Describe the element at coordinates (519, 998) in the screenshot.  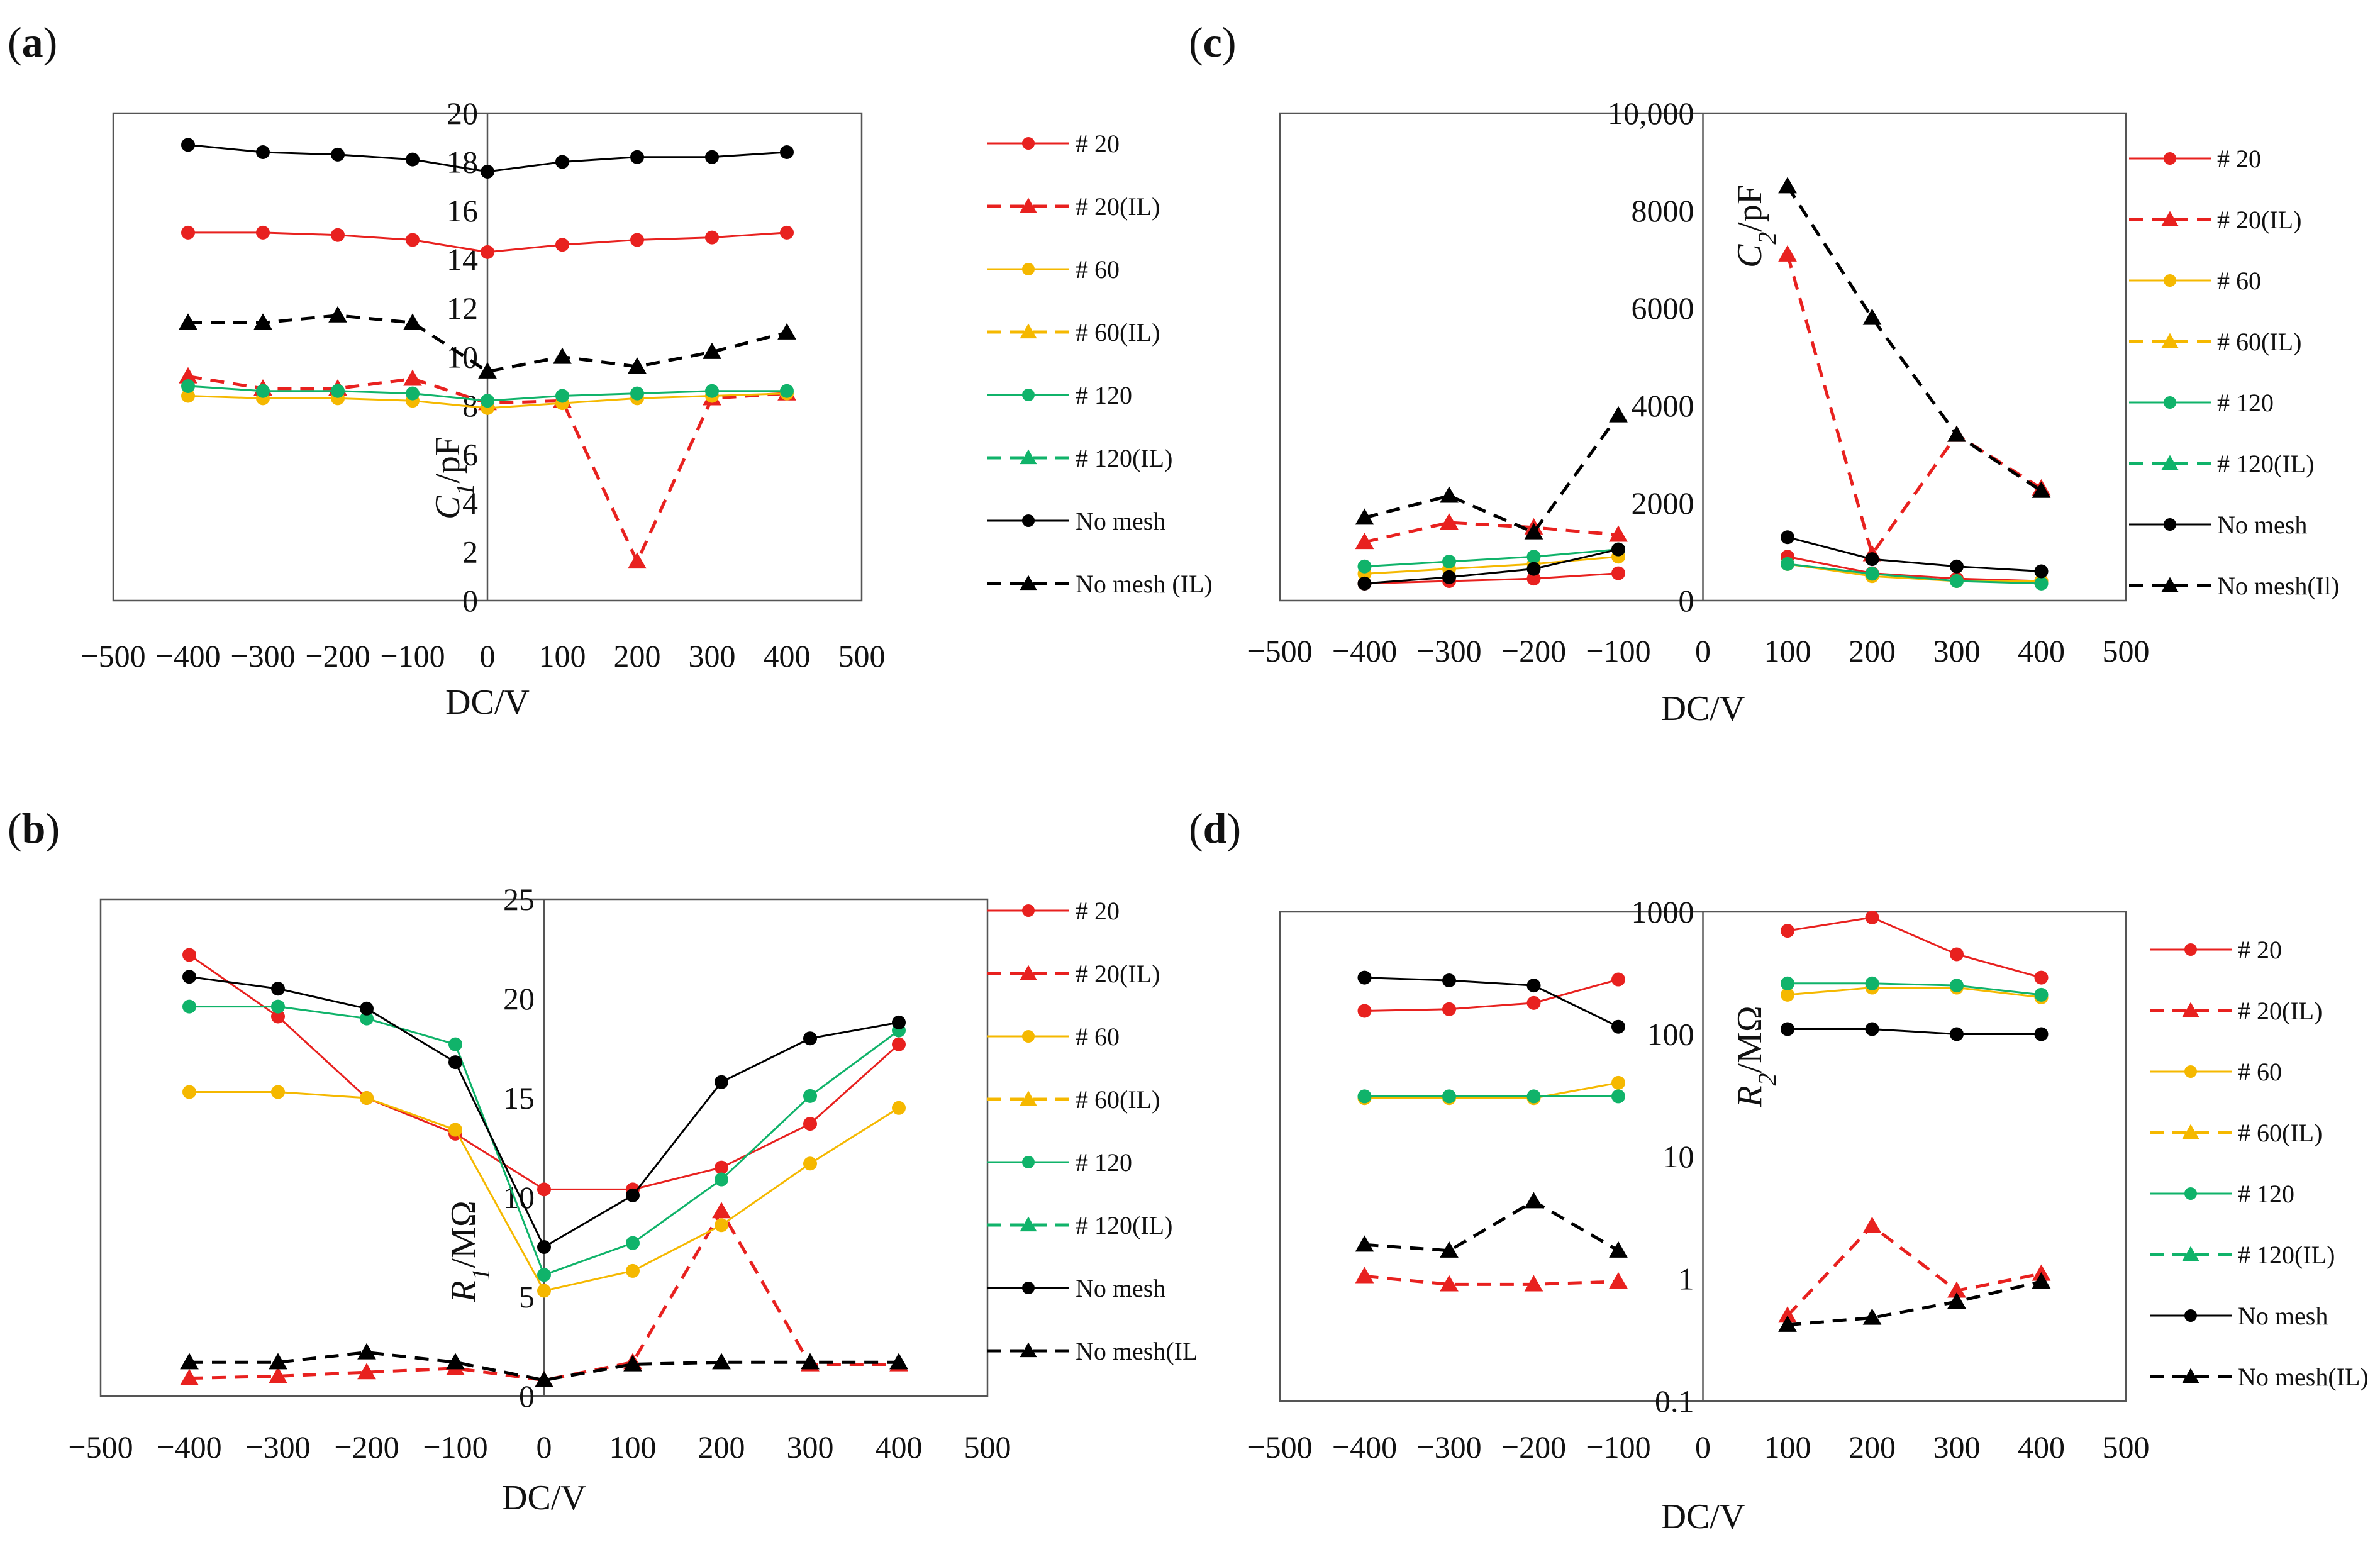
I see `y-tick-label: 20` at that location.